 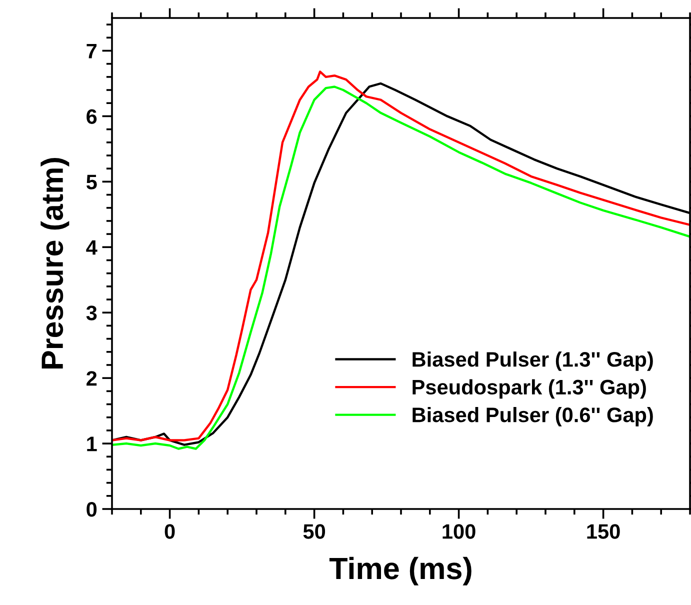 I want to click on y-tick-label: 2, so click(x=91, y=378).